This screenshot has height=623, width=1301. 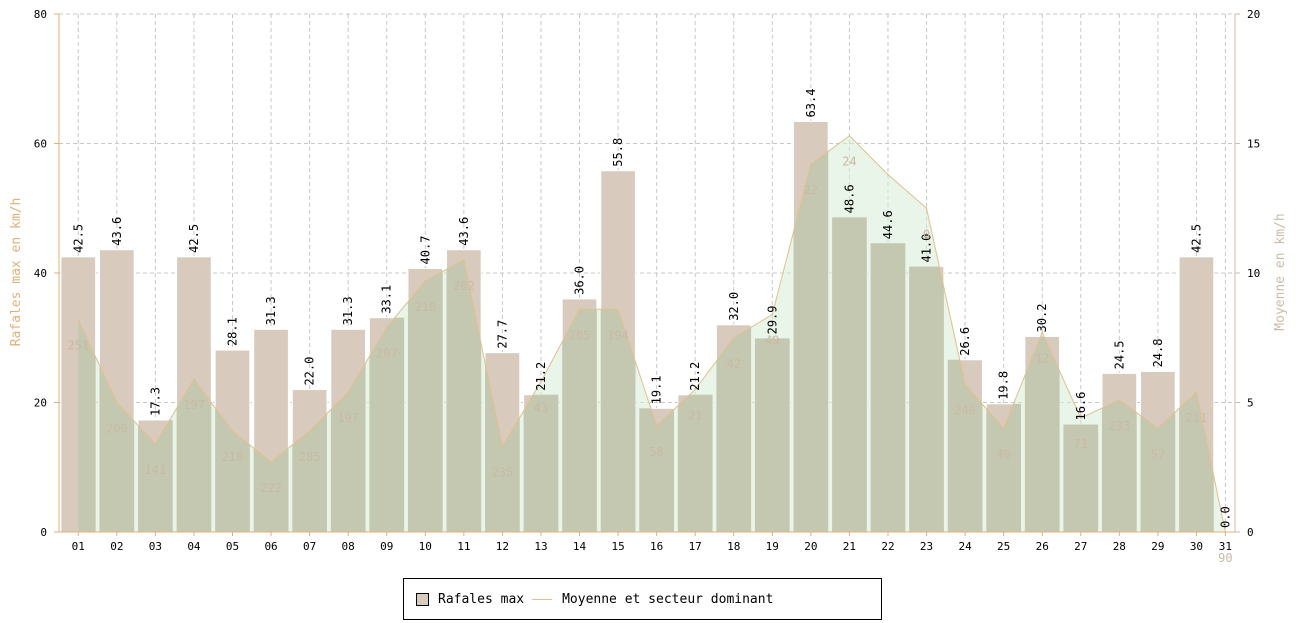 What do you see at coordinates (348, 310) in the screenshot?
I see `bar-value-label: 31.3` at bounding box center [348, 310].